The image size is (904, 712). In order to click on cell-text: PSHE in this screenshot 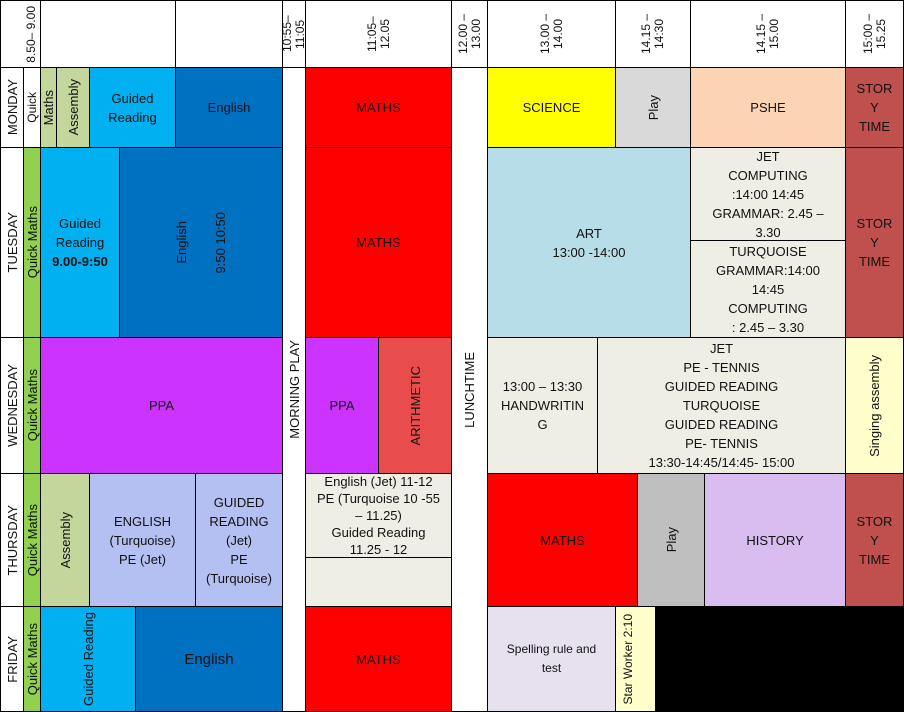, I will do `click(768, 107)`.